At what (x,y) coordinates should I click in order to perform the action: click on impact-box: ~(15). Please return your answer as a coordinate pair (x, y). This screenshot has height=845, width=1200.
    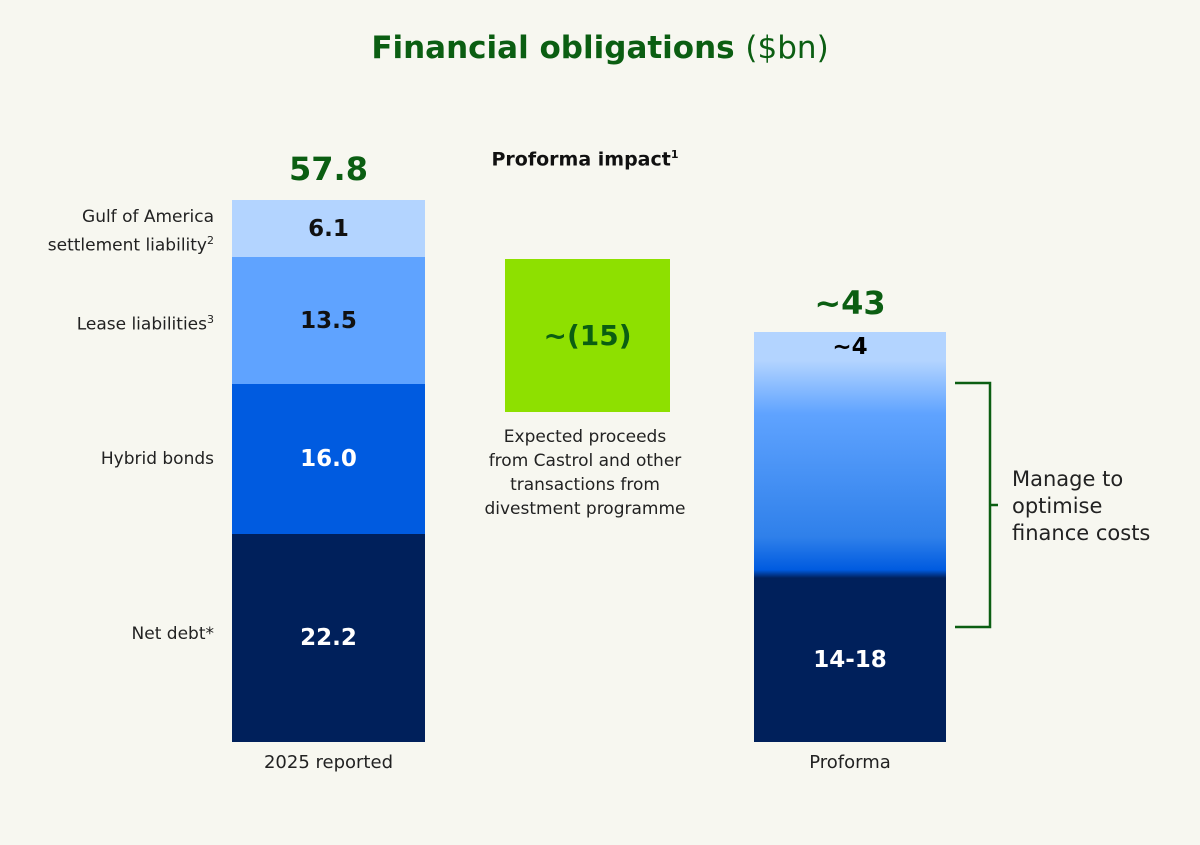
    Looking at the image, I should click on (587, 335).